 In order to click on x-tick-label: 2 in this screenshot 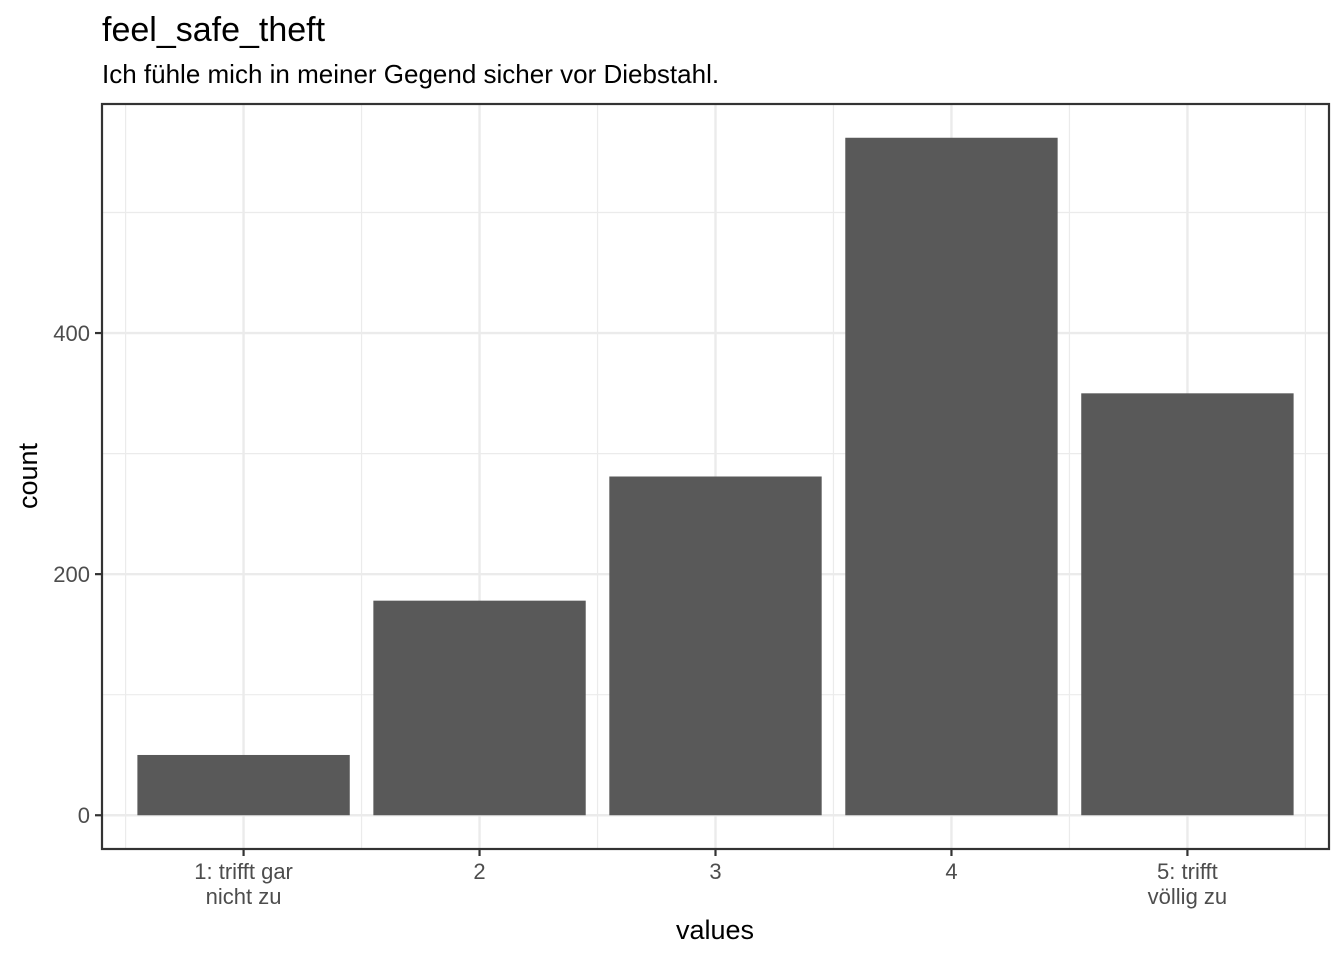, I will do `click(479, 871)`.